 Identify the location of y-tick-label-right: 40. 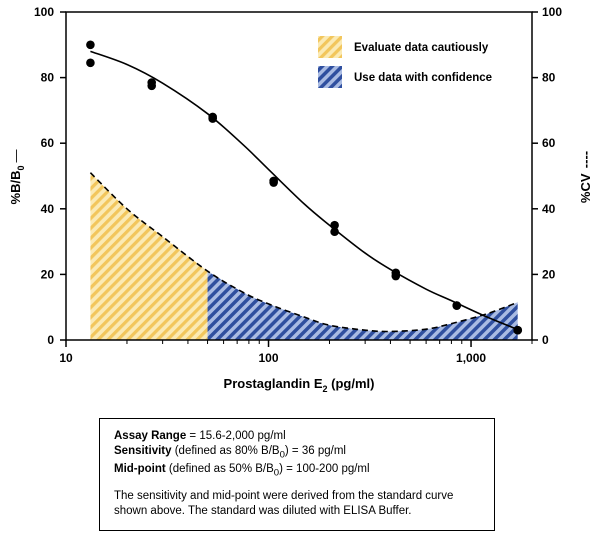
(549, 209).